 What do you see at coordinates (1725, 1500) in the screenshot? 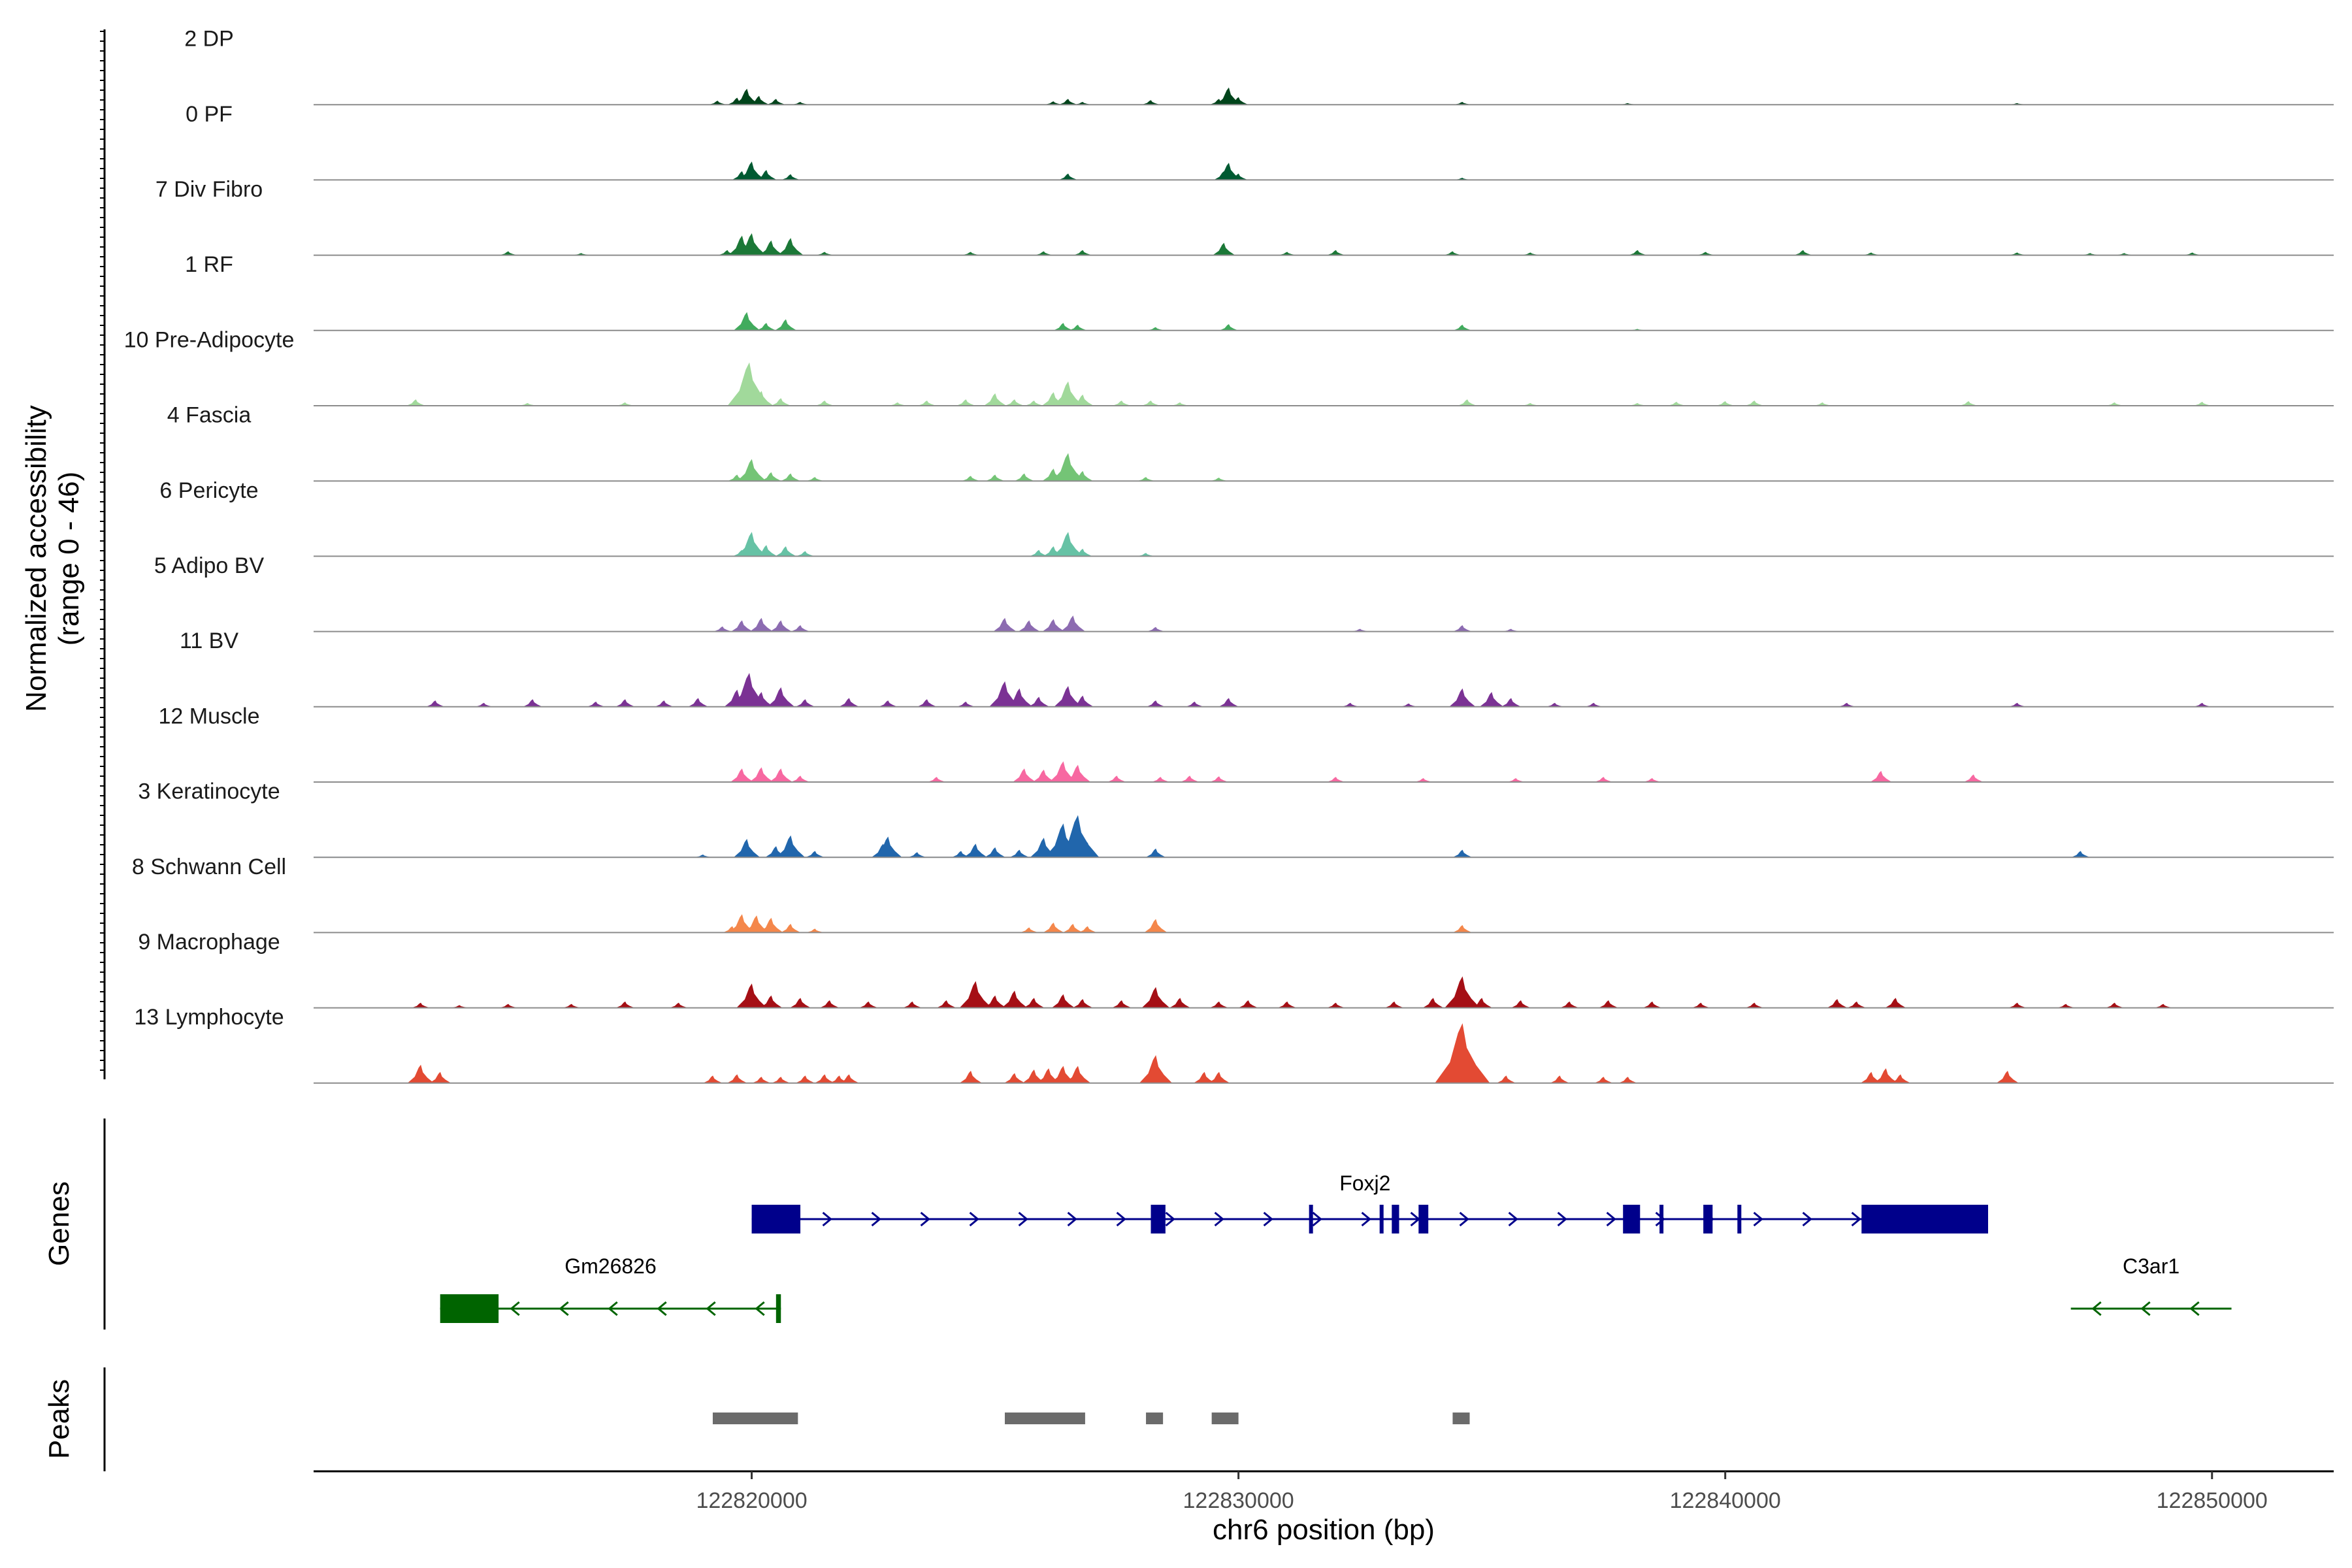
I see `x-tick-label: 122840000` at bounding box center [1725, 1500].